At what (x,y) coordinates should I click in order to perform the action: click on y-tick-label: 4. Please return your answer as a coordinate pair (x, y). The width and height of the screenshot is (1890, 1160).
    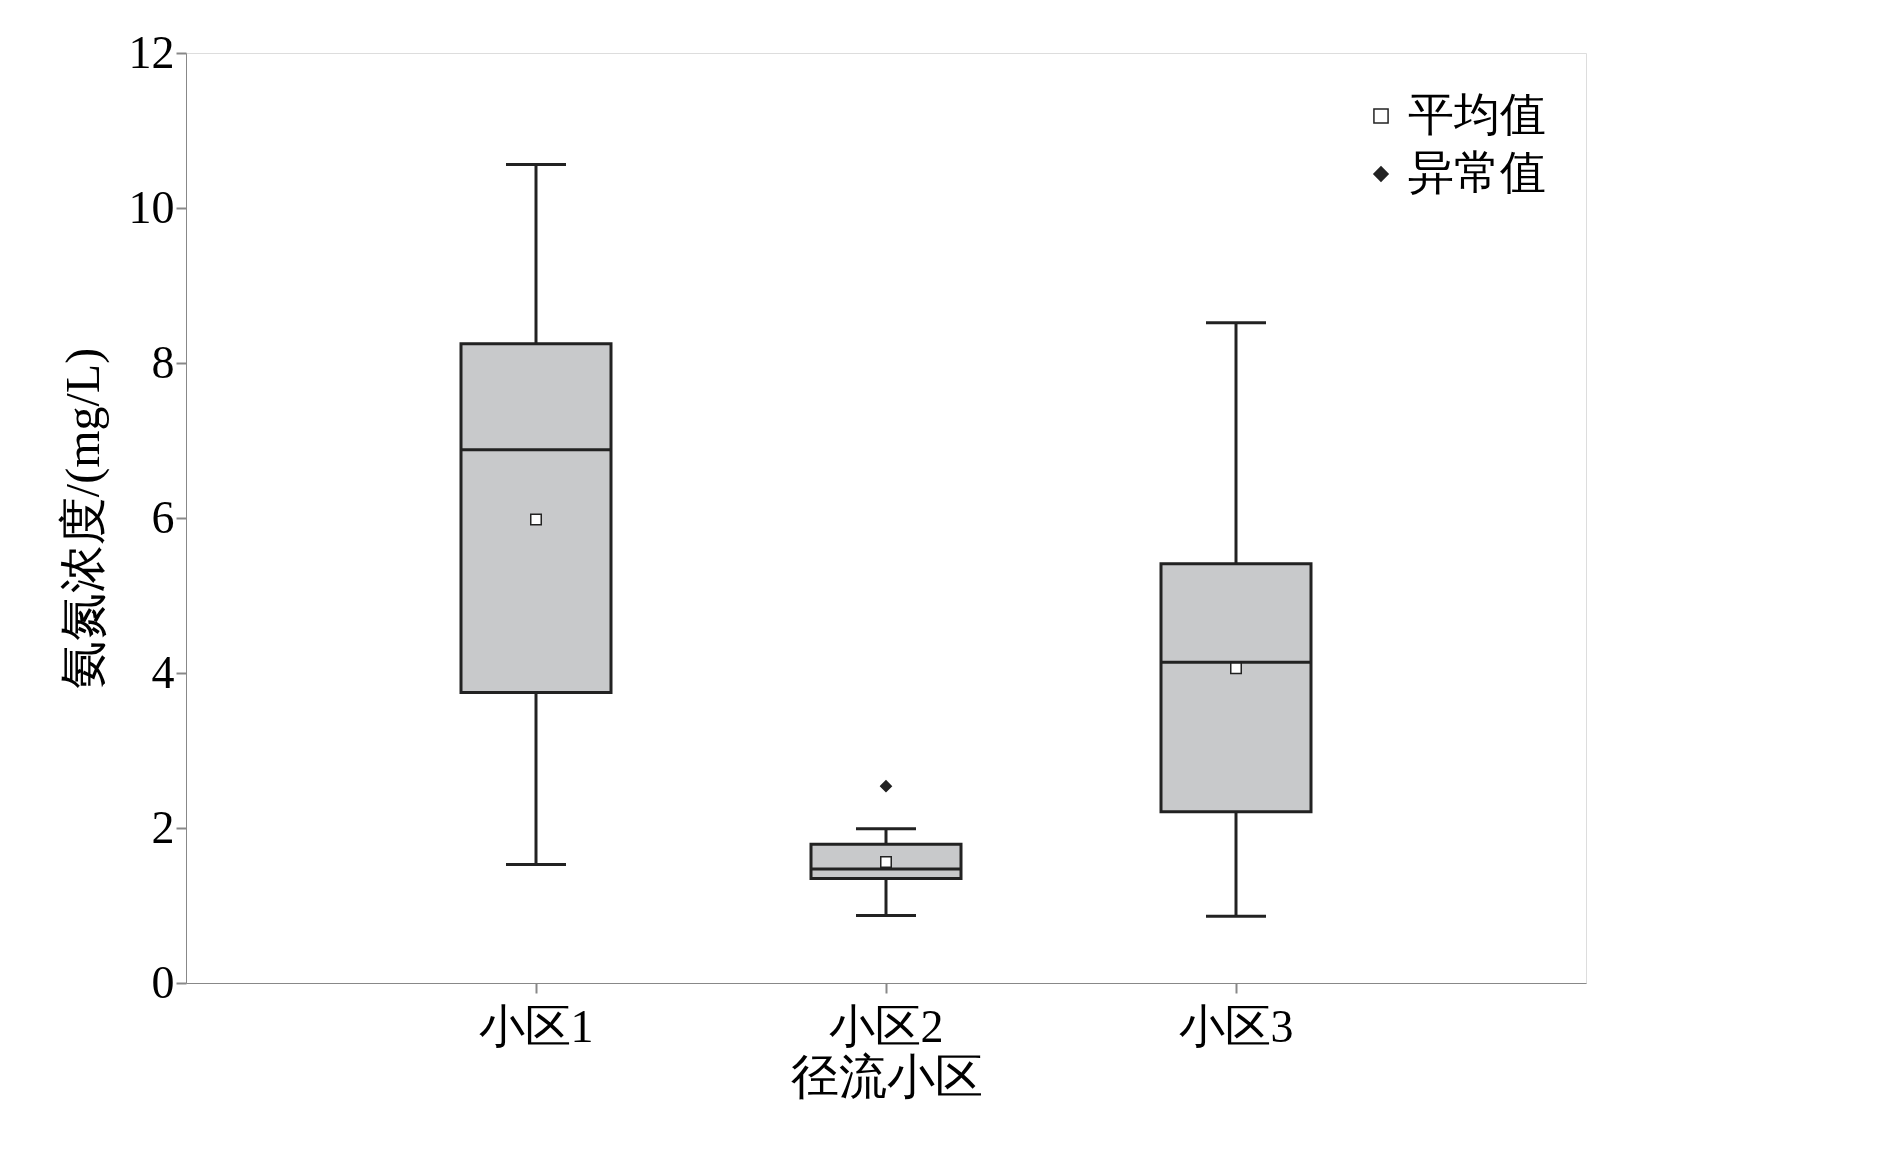
    Looking at the image, I should click on (163, 672).